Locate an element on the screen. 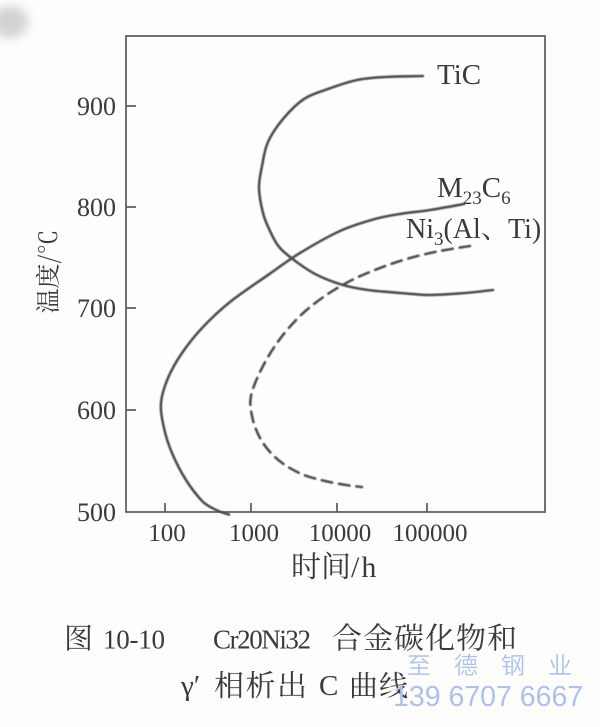 The width and height of the screenshot is (600, 727). svg-text: Cr20Ni32 is located at coordinates (262, 640).